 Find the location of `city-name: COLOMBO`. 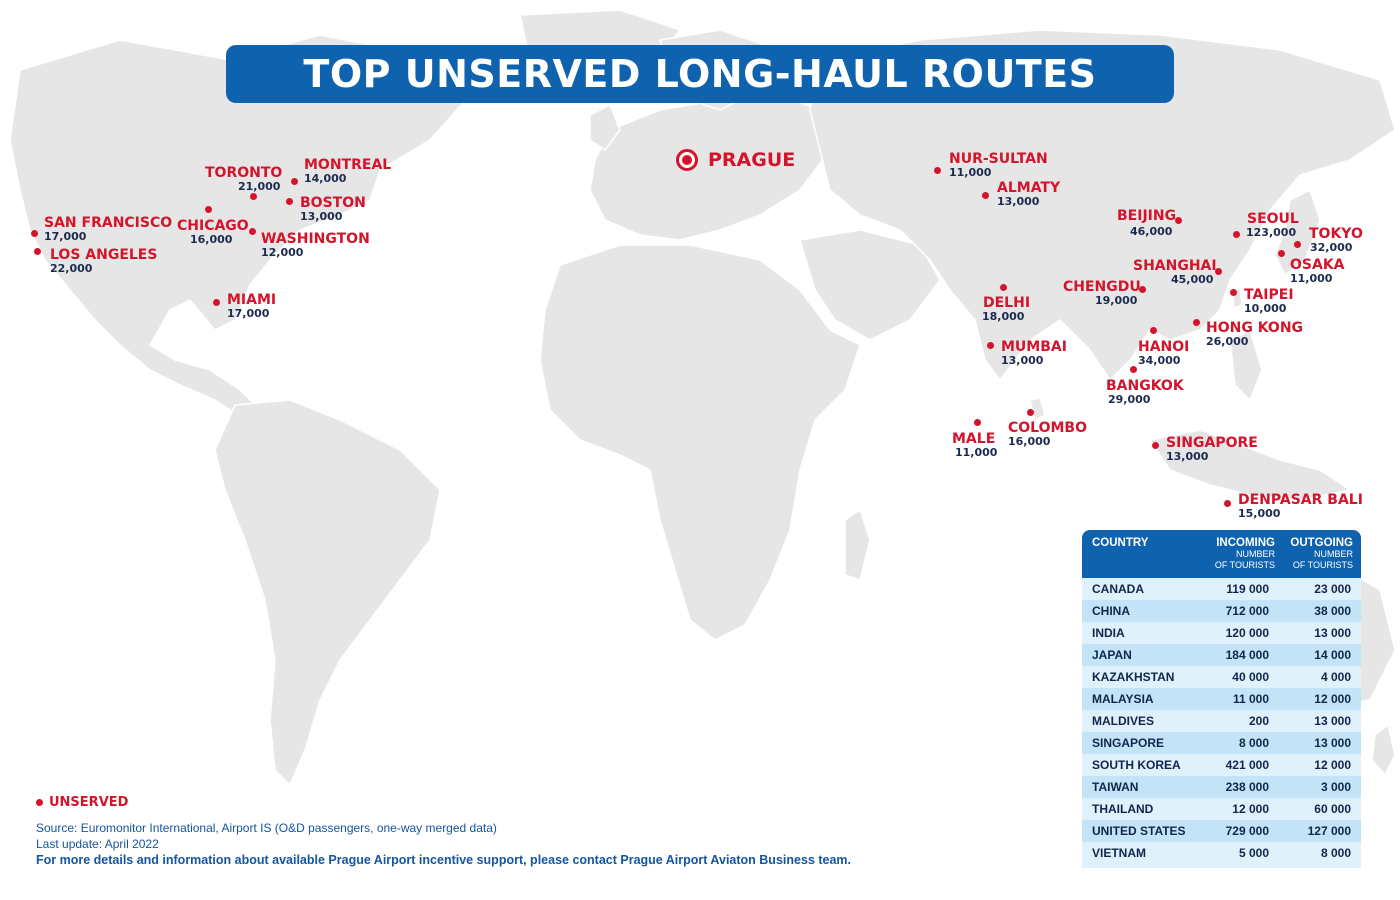

city-name: COLOMBO is located at coordinates (1048, 428).